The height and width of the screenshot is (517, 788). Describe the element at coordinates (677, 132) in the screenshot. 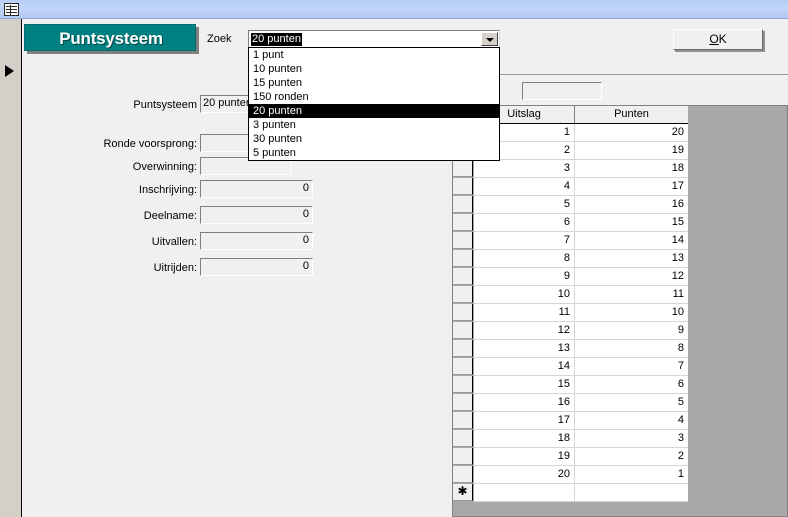

I see `cell-punten: 20` at that location.